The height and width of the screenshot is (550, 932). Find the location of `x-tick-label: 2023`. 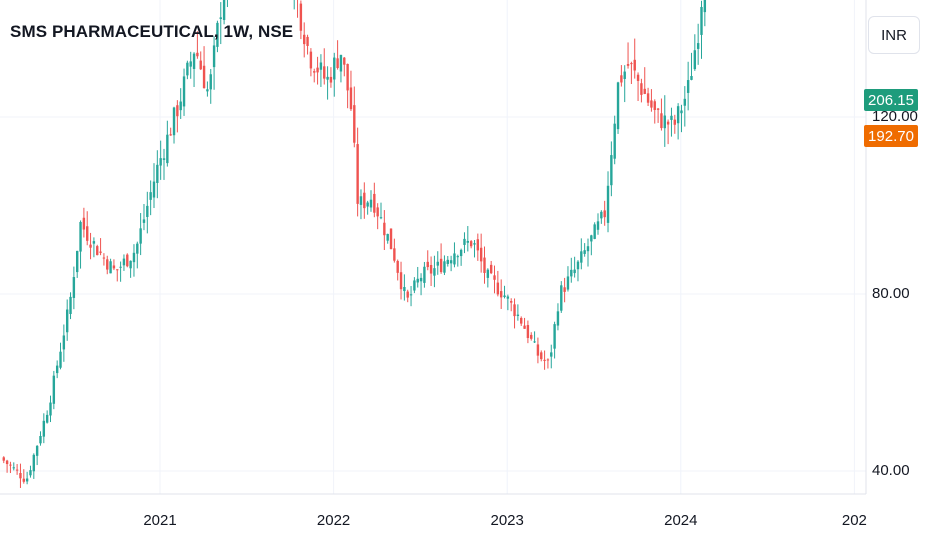

x-tick-label: 2023 is located at coordinates (507, 520).